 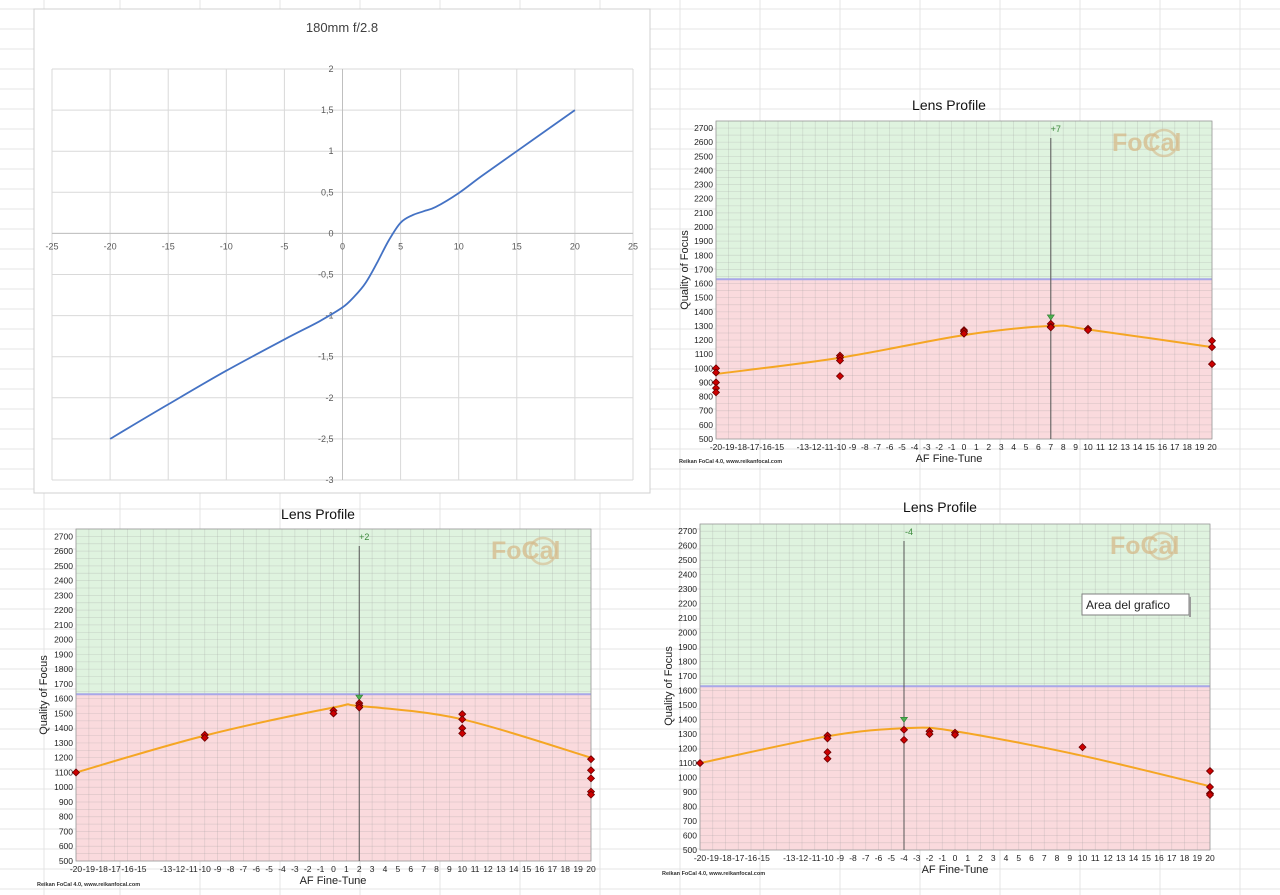 I want to click on focal-ytick-label: 2400, so click(x=703, y=170).